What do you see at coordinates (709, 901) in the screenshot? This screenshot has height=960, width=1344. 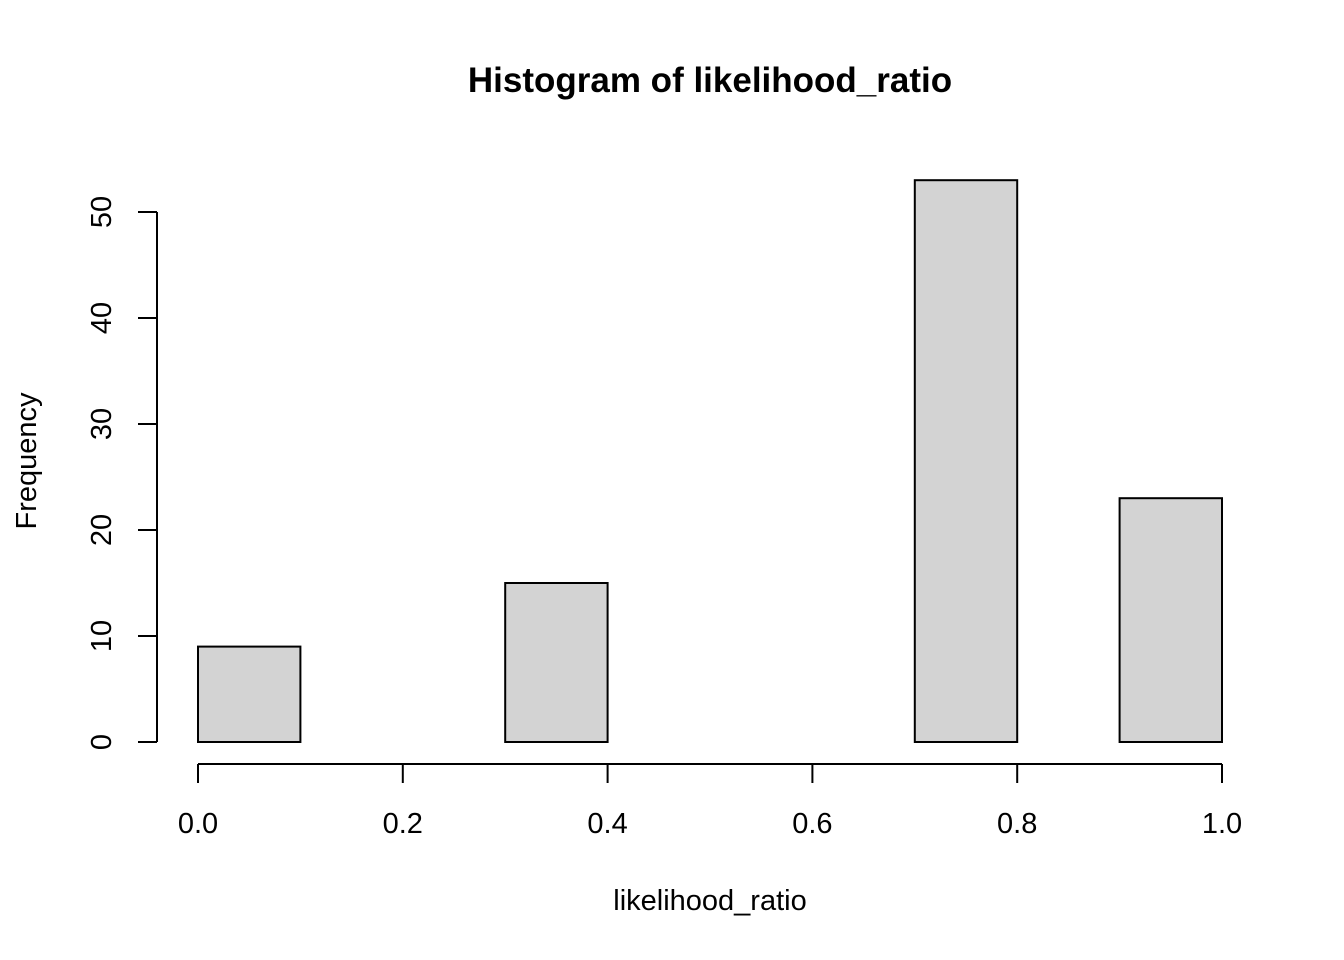 I see `x-axis-label: likelihood_ratio` at bounding box center [709, 901].